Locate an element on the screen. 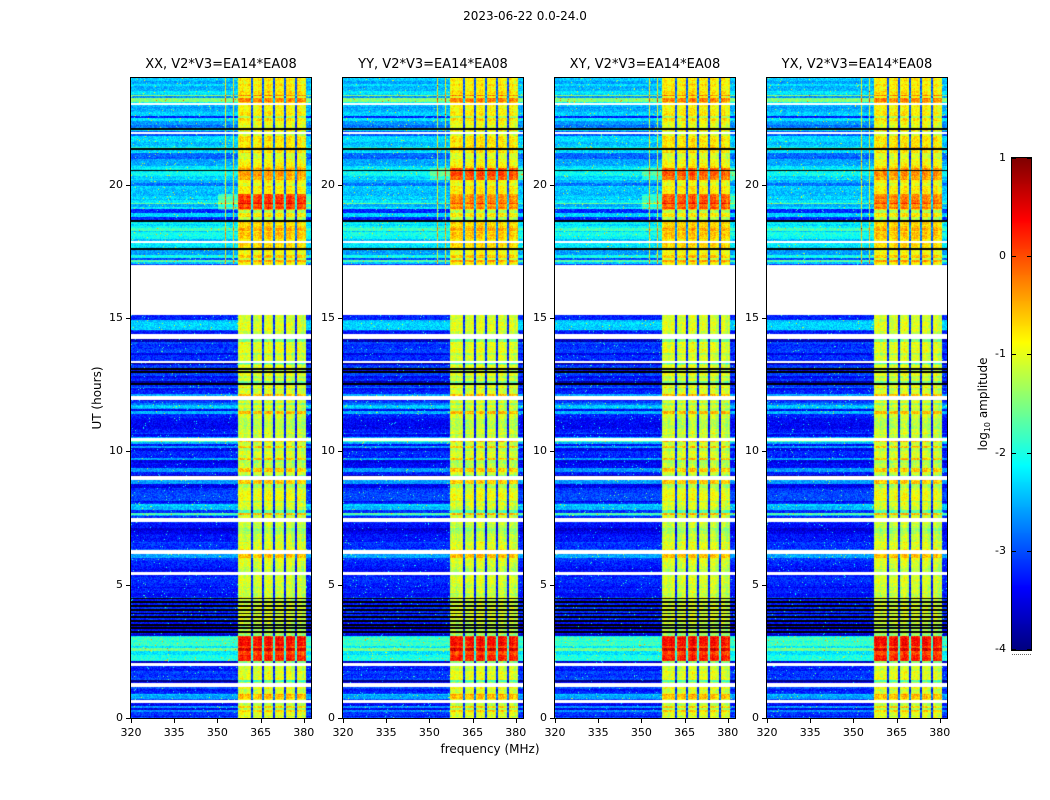  colorbar-label-amplitude: amplitude is located at coordinates (982, 389).